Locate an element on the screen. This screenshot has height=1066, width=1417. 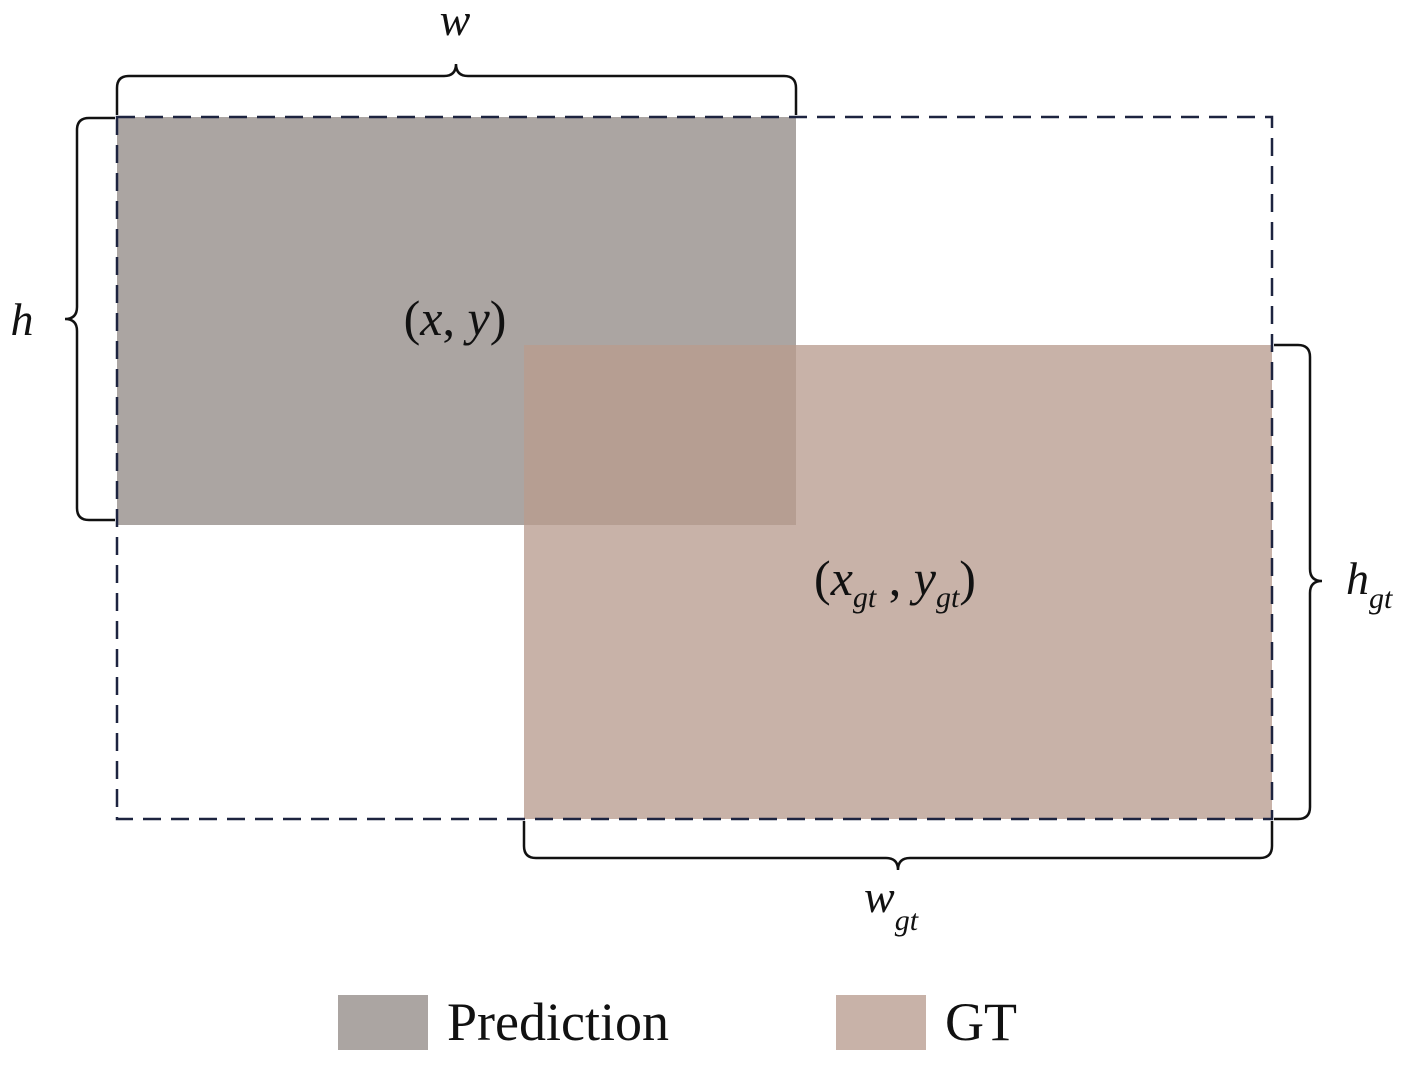
label-h-gt-base: h is located at coordinates (1357, 578).